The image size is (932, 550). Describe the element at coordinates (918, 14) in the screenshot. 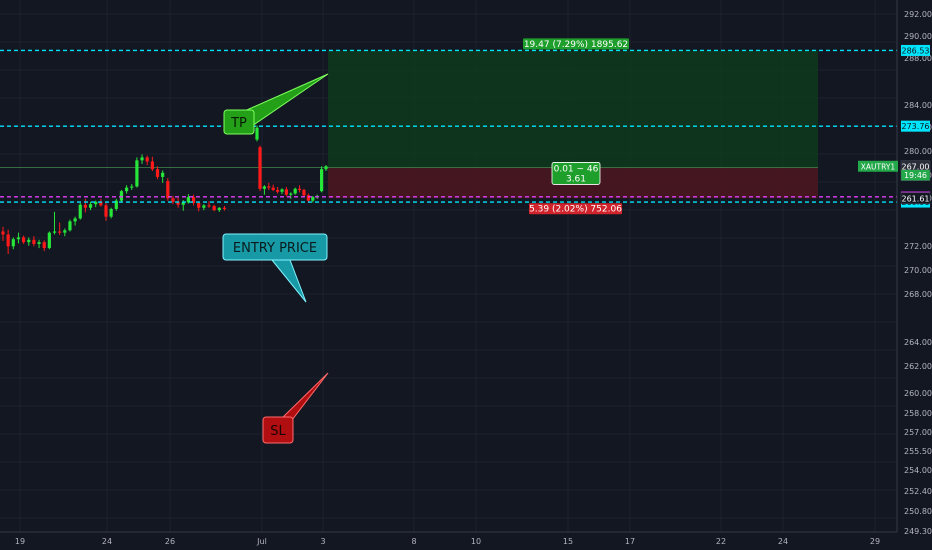

I see `price-tick-label: 292.00` at that location.